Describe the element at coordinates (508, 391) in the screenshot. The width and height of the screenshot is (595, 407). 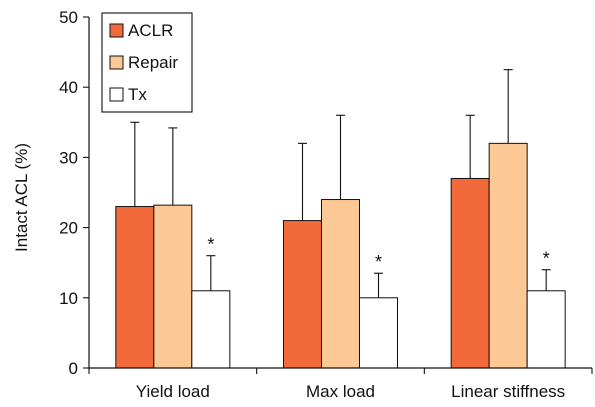
I see `x-tick-label: Linear stiffness` at that location.